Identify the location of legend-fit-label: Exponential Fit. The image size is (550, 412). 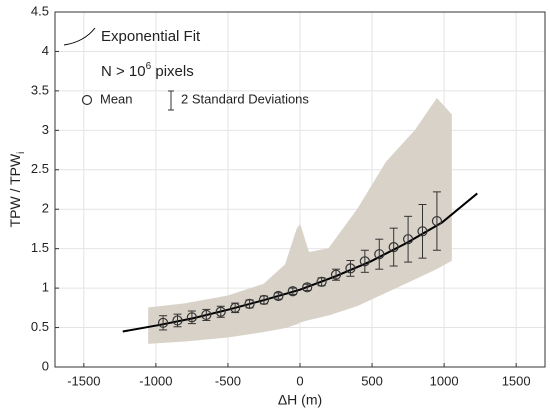
(151, 36).